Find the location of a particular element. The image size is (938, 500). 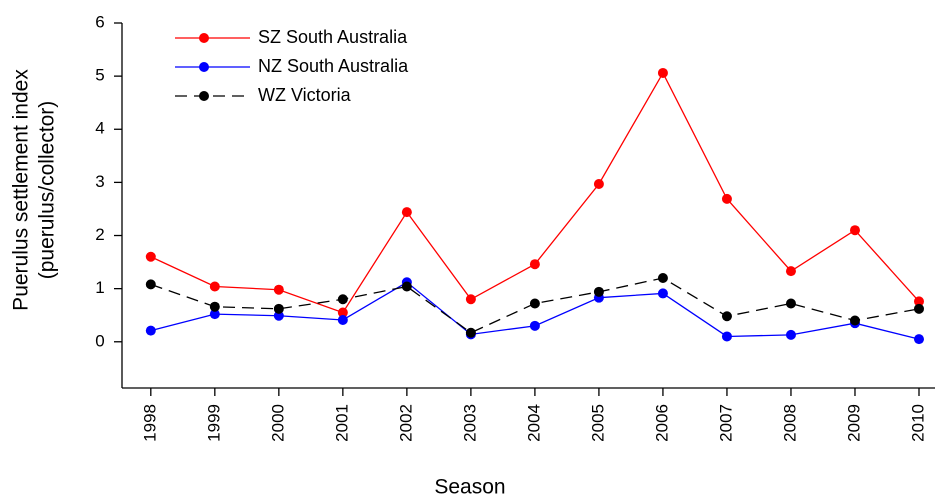

legend-label: SZ South Australia is located at coordinates (333, 37).